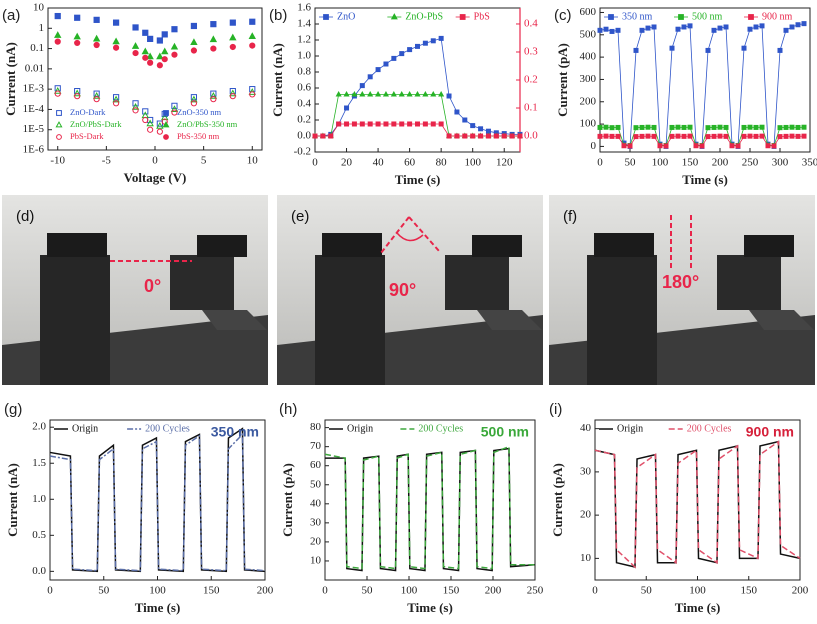  I want to click on y-tick-label: 1E-3, so click(34, 89).